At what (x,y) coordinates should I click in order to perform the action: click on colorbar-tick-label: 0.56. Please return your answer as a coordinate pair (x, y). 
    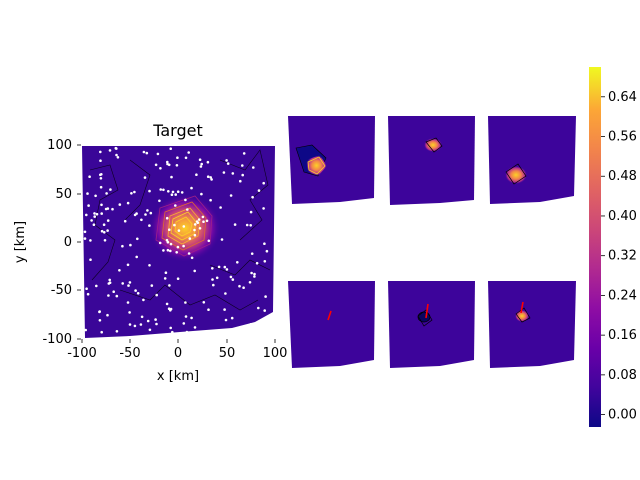
    Looking at the image, I should click on (622, 137).